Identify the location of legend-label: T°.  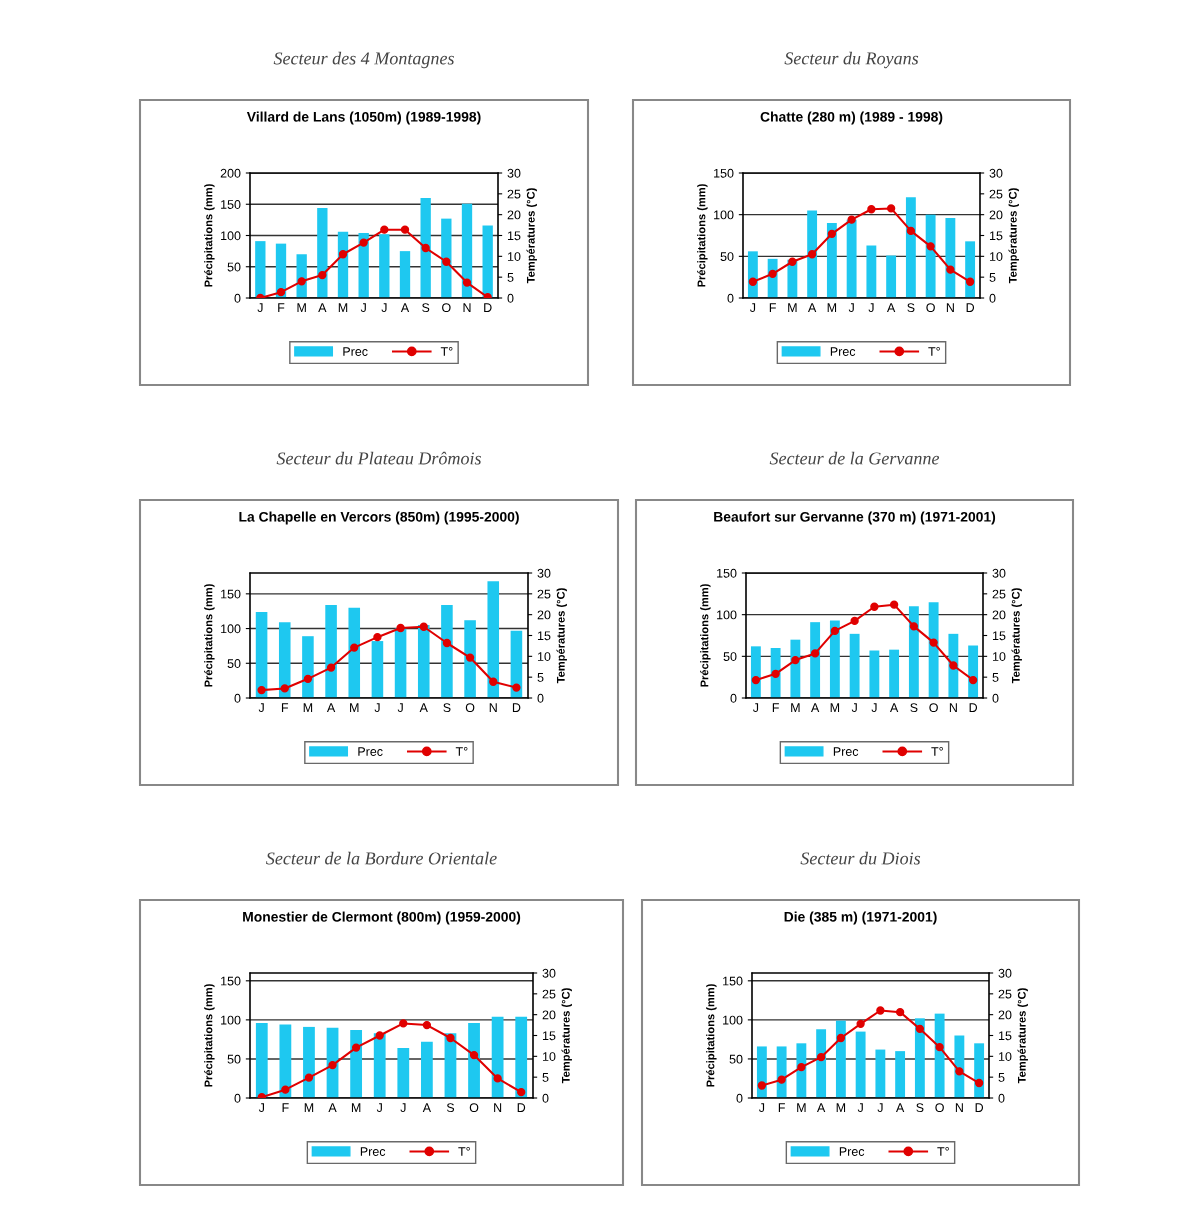
(461, 751).